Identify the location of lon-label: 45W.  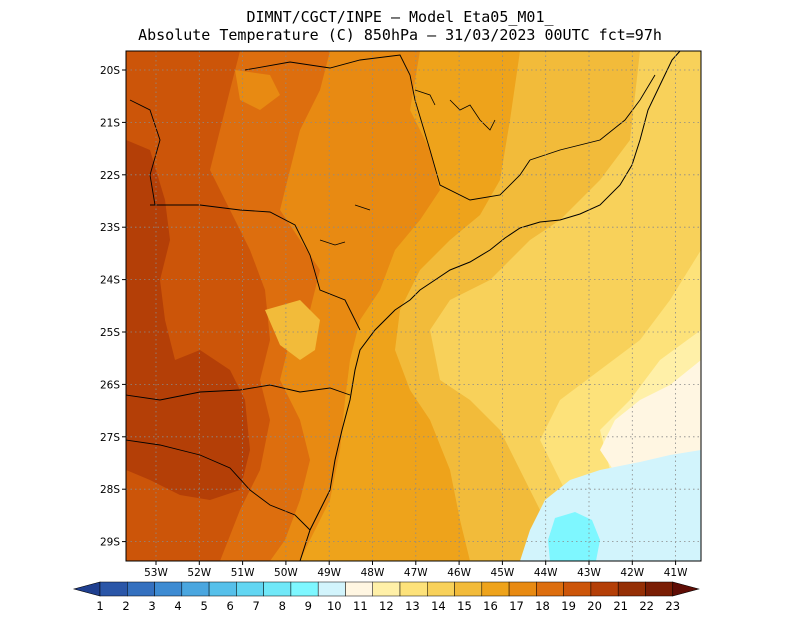
(503, 573).